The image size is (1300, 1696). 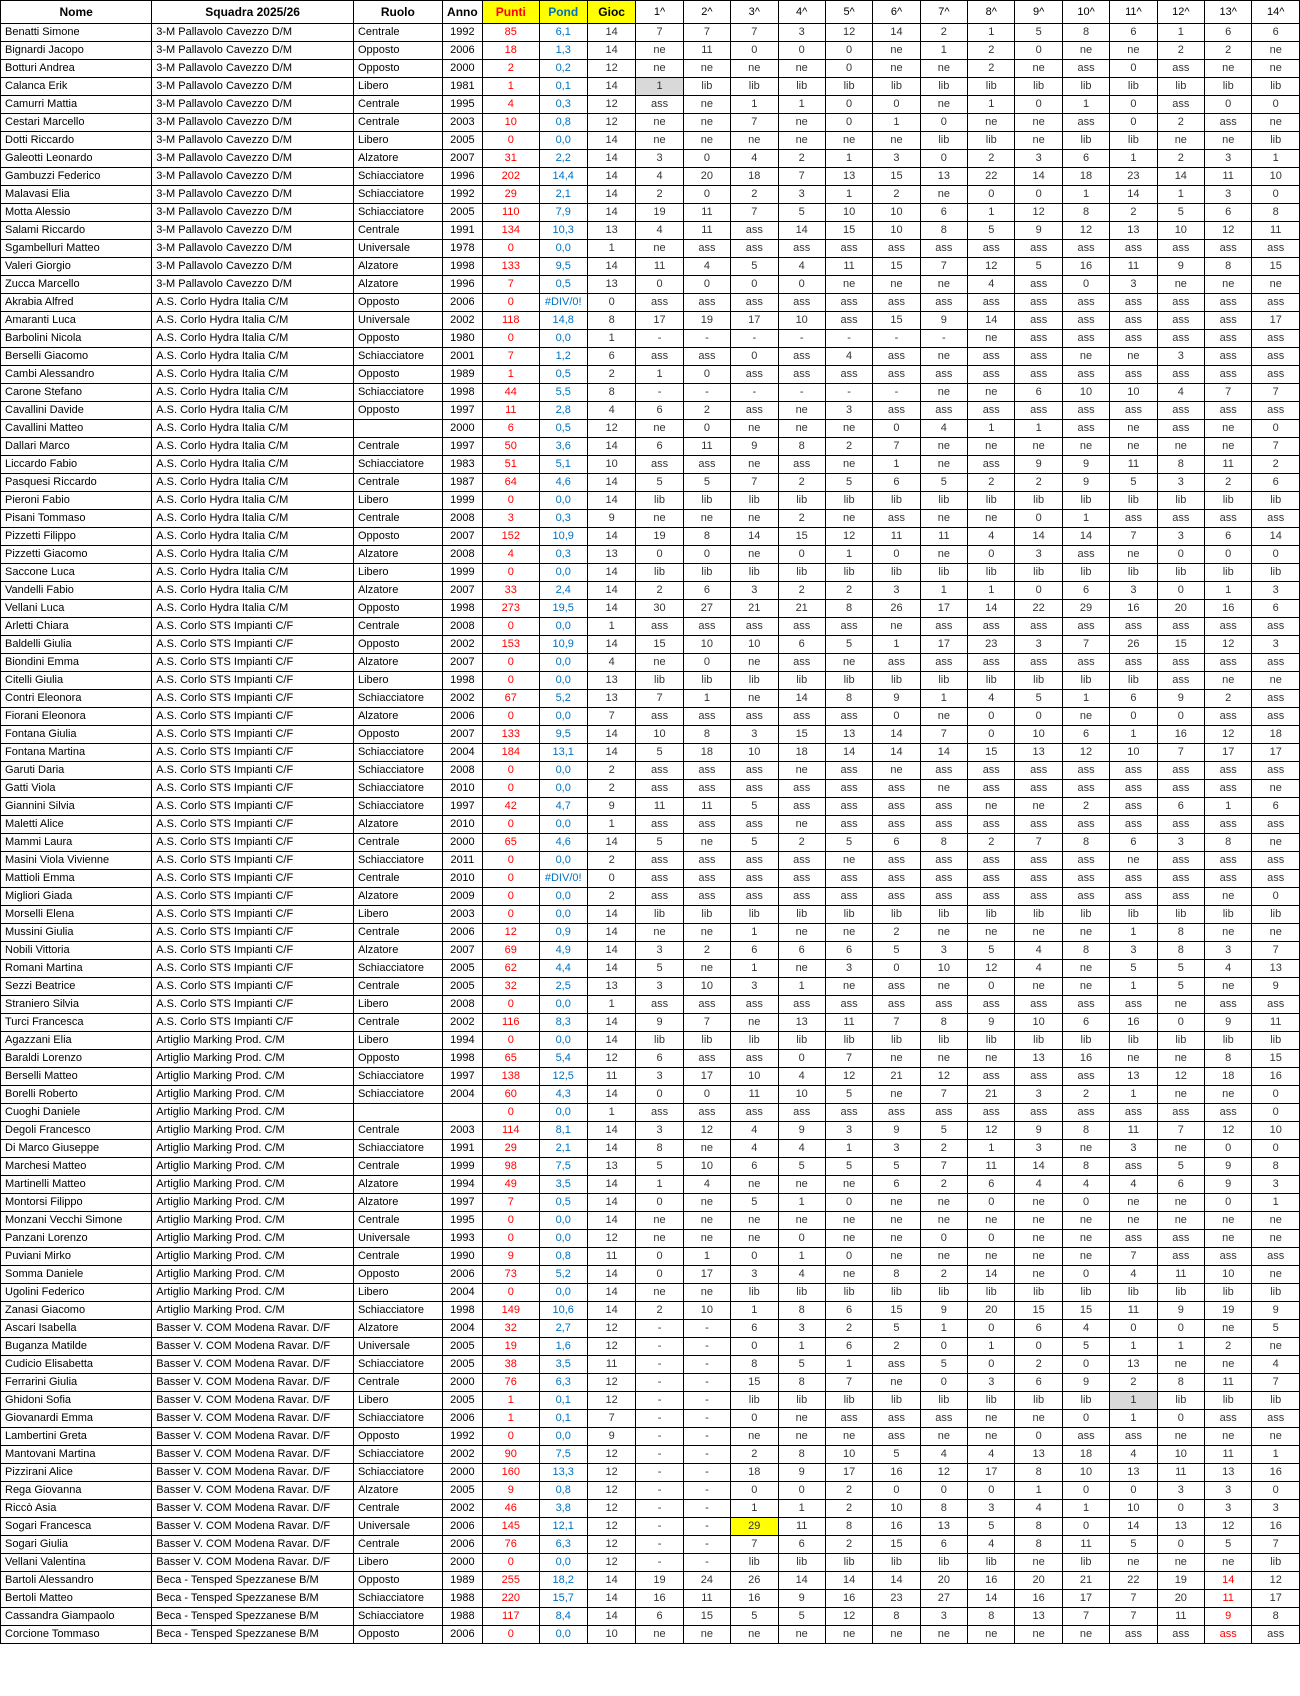 What do you see at coordinates (896, 374) in the screenshot?
I see `cell-giornata-6: ass` at bounding box center [896, 374].